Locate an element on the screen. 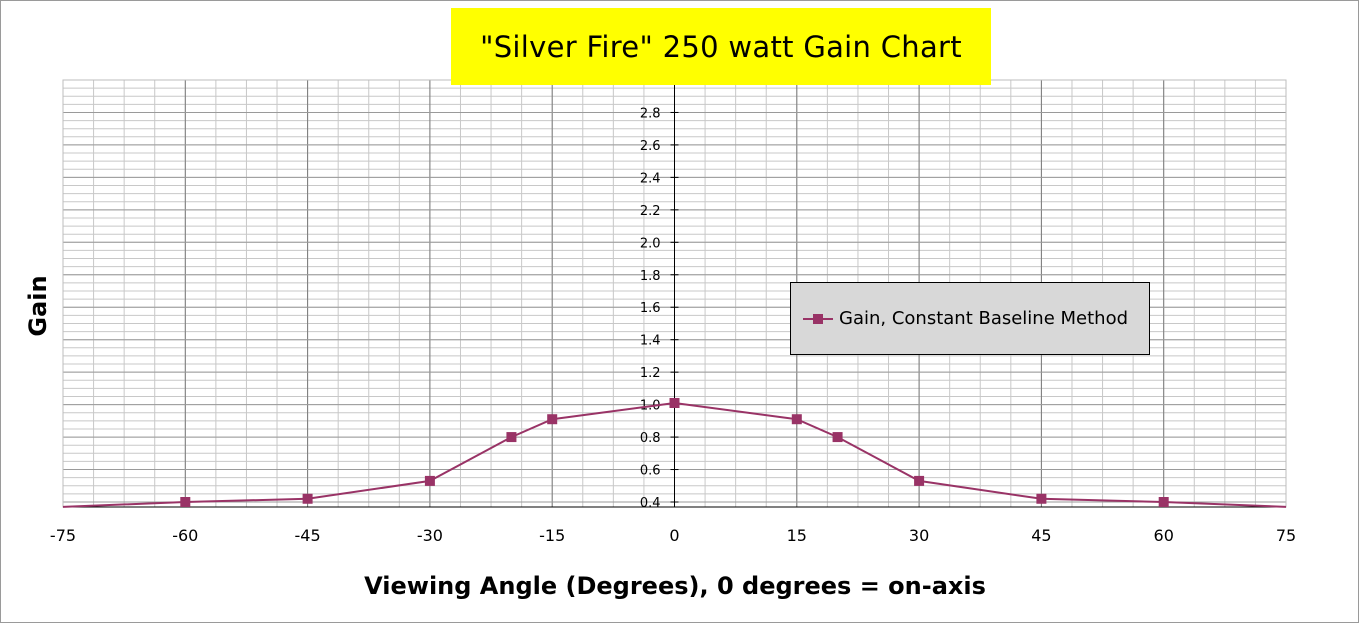  y-tick-label: 1.4 is located at coordinates (650, 341).